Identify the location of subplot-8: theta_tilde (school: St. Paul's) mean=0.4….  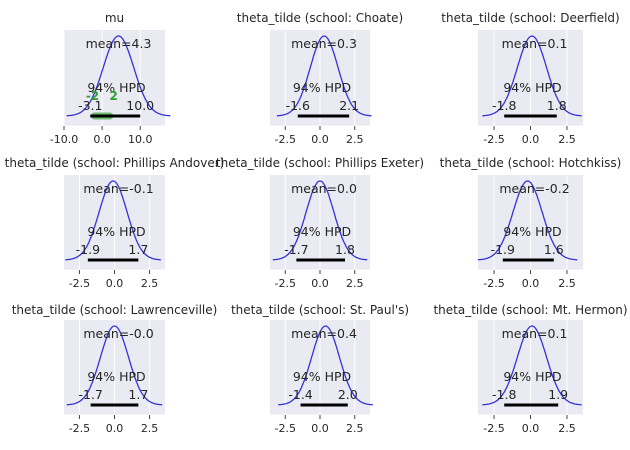
(320, 369).